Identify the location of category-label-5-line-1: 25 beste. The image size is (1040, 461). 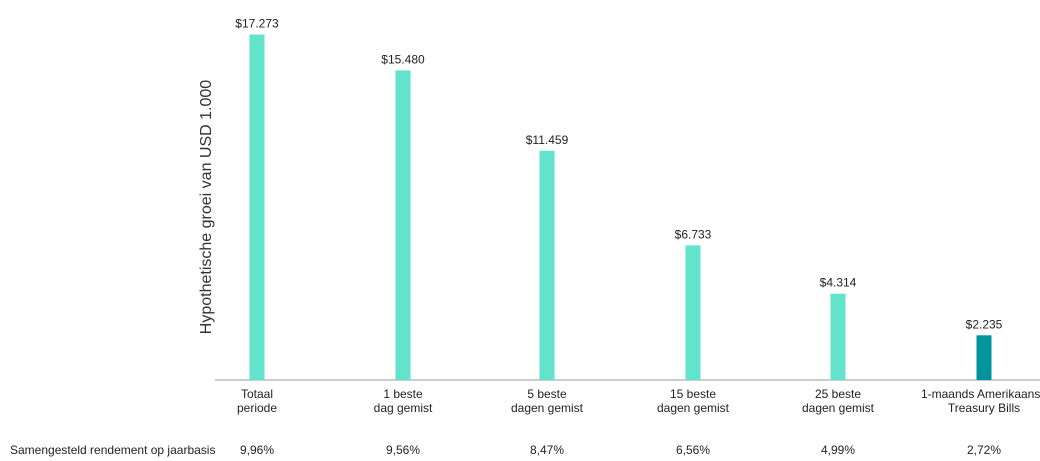
(838, 394).